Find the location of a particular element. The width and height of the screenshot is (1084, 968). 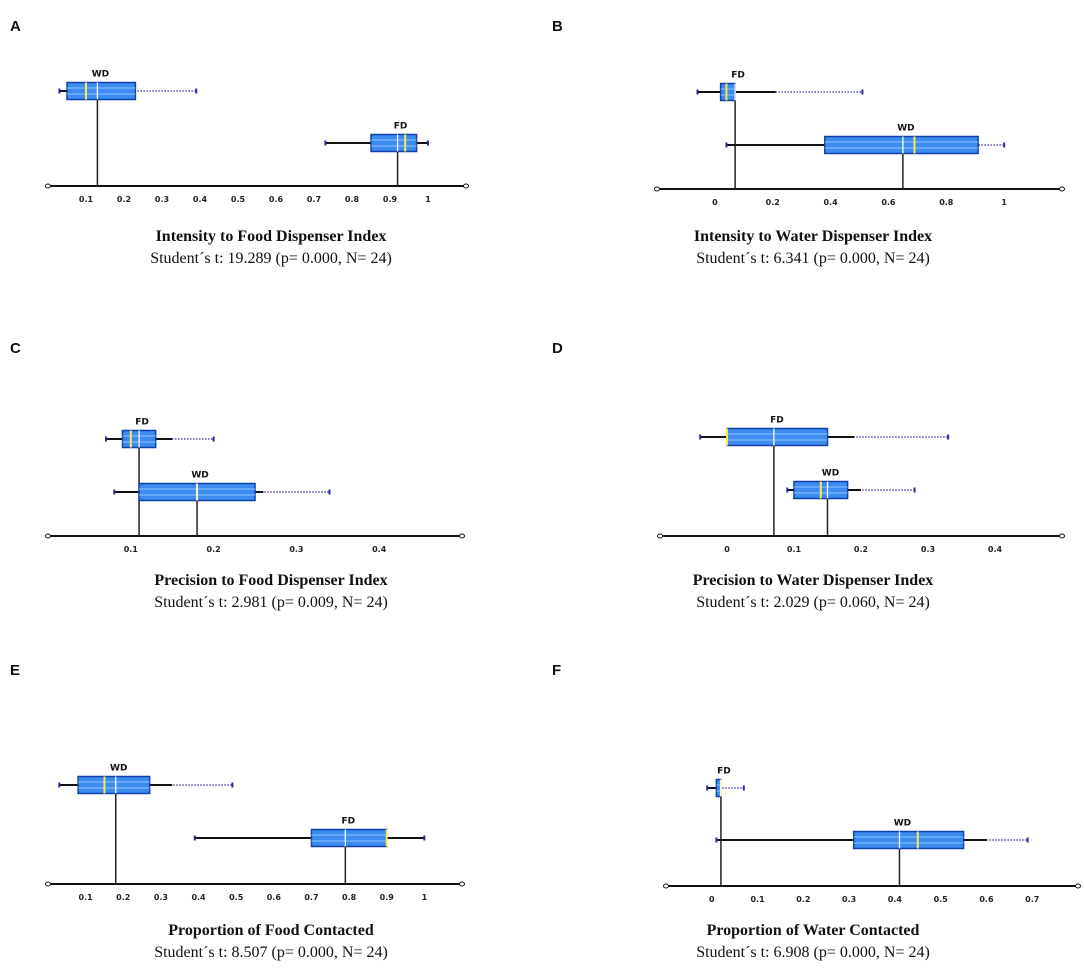

panel-b-plot: 0 0.2 0.4 0.6 0.8 1 FD WD is located at coordinates (859, 139).